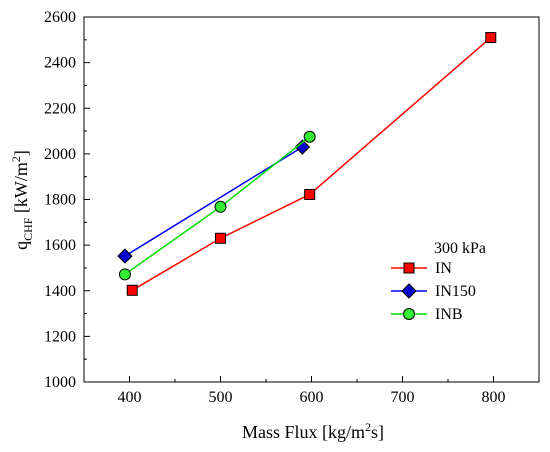  Describe the element at coordinates (130, 397) in the screenshot. I see `x-tick-label: 400` at that location.